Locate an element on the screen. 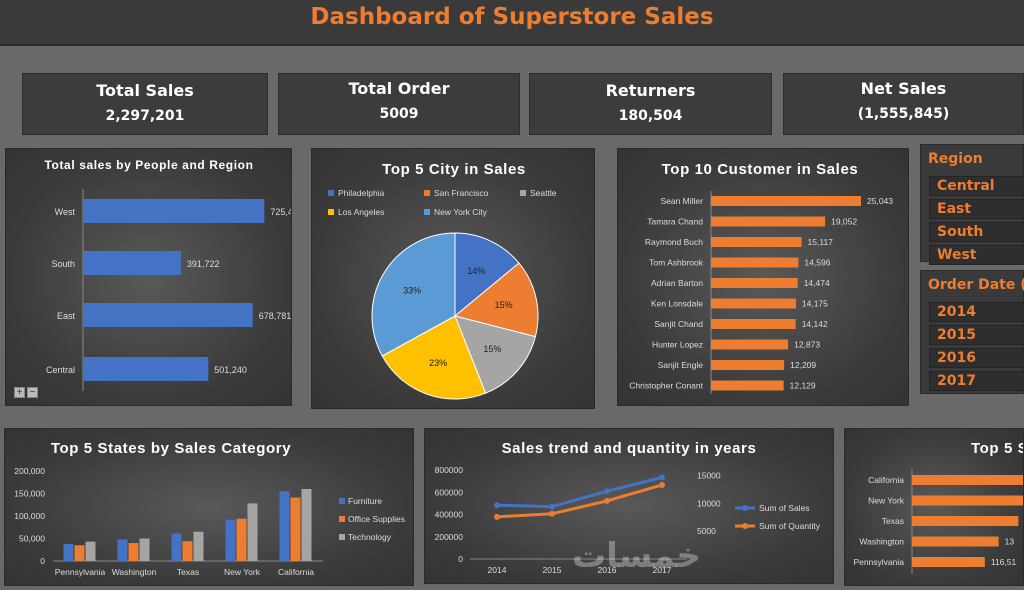 This screenshot has height=590, width=1024. chart-title: Sales trend and quantity in years is located at coordinates (629, 448).